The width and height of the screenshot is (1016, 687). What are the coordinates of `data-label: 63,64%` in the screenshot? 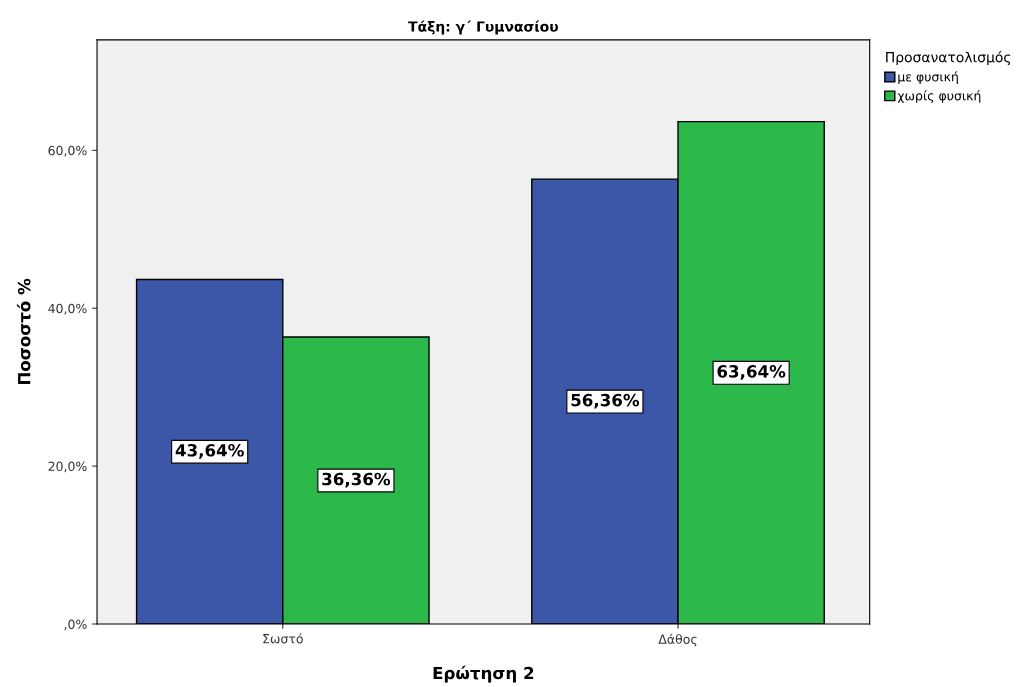 It's located at (751, 372).